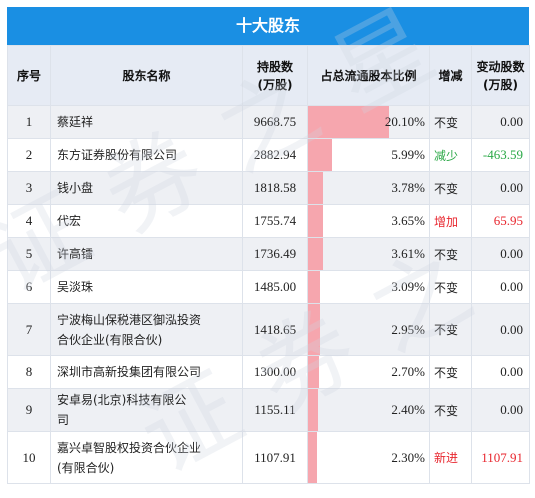 The image size is (535, 498). Describe the element at coordinates (408, 286) in the screenshot. I see `ratio-value: 3.09%` at that location.